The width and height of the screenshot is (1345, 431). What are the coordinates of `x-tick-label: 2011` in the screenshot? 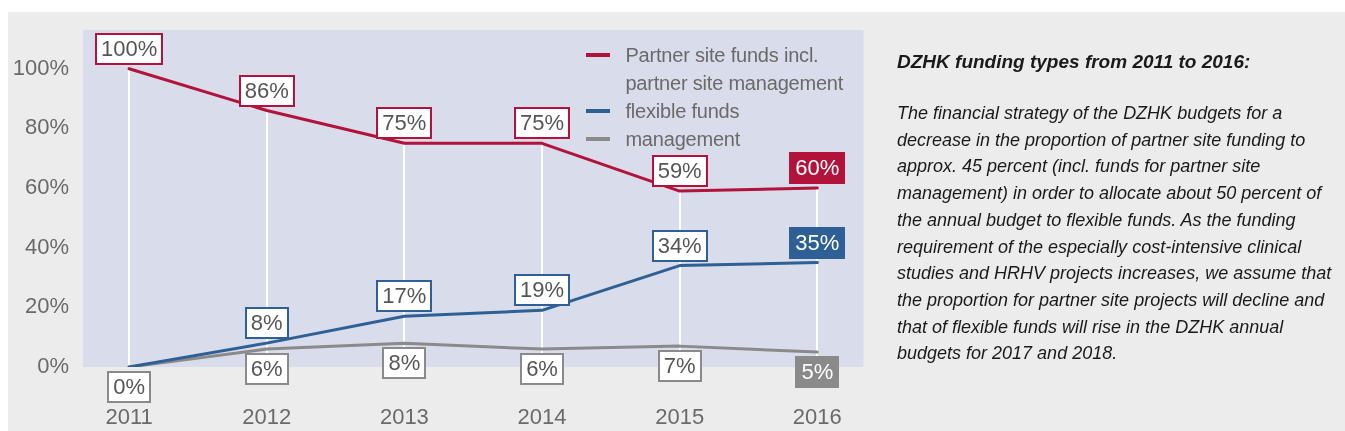 It's located at (129, 417).